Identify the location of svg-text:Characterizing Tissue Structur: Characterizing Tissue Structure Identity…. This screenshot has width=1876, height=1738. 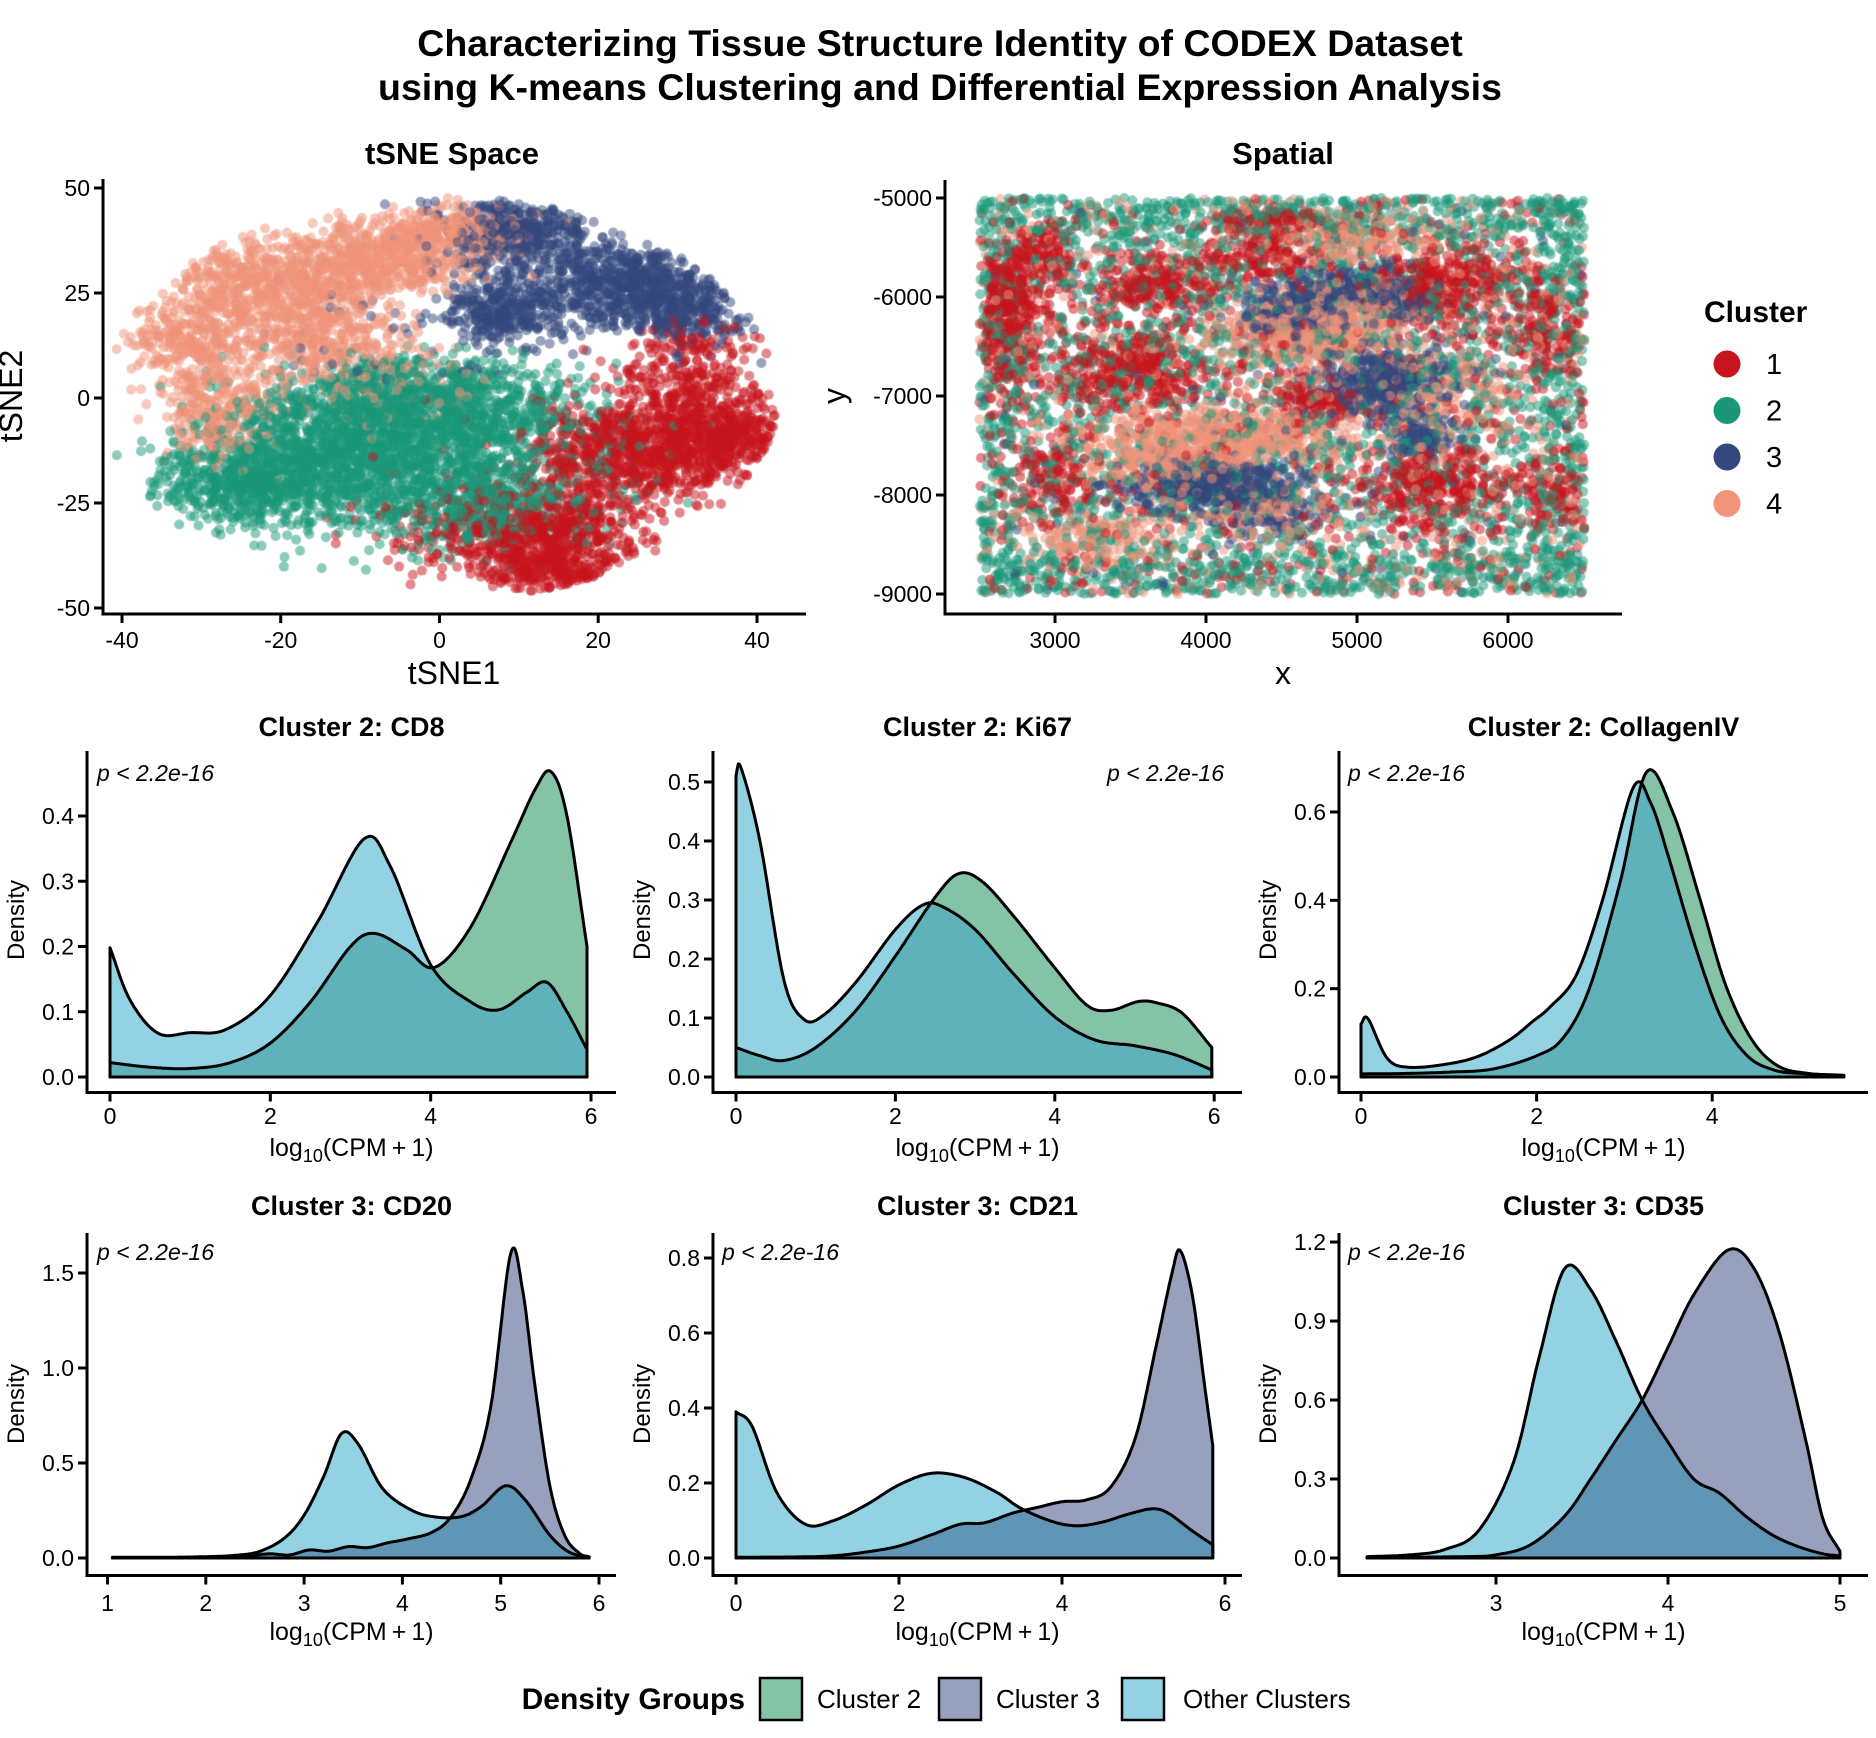
(940, 43).